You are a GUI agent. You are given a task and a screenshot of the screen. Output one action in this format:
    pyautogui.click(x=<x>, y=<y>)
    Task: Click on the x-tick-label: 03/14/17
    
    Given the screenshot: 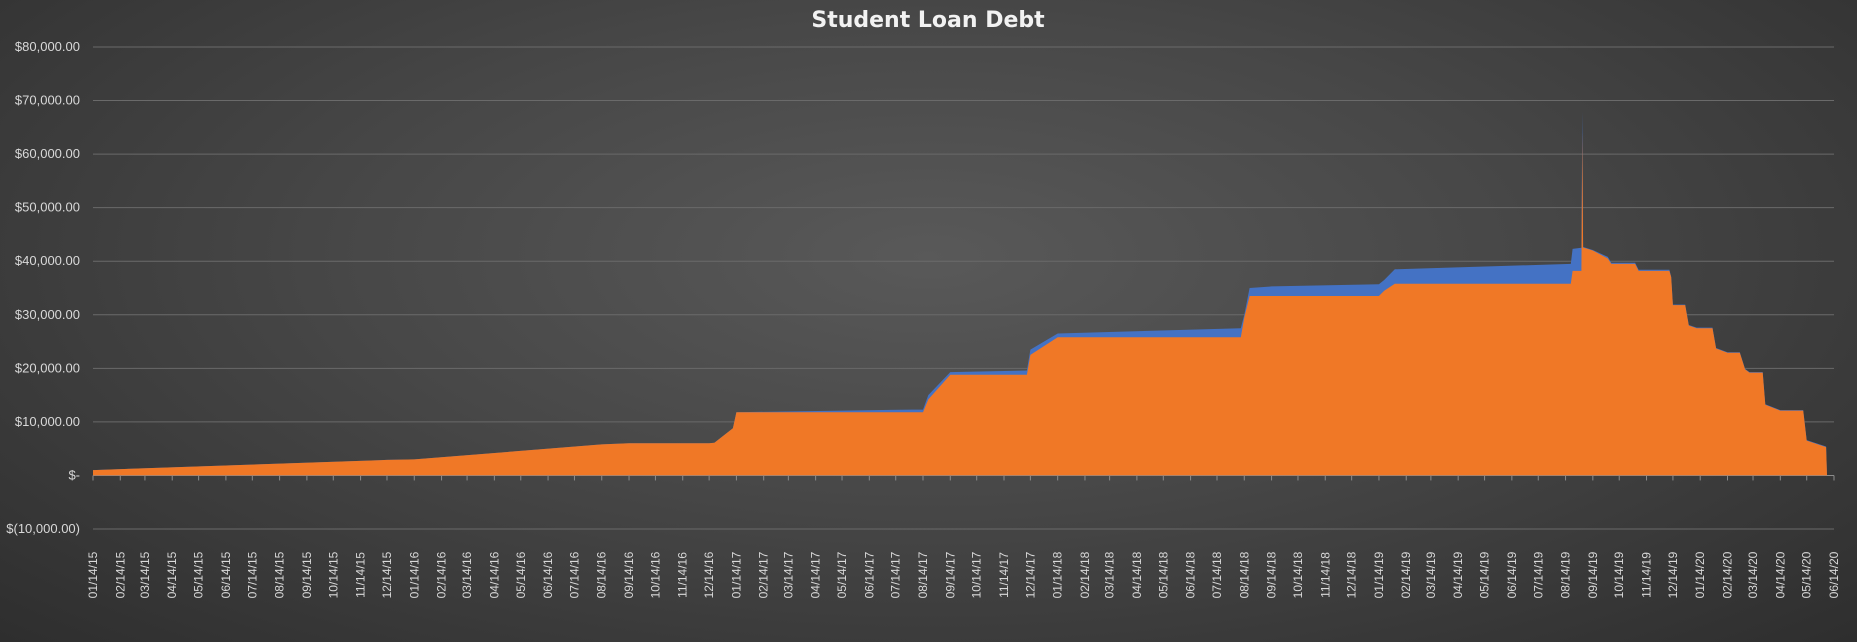 What is the action you would take?
    pyautogui.click(x=788, y=574)
    